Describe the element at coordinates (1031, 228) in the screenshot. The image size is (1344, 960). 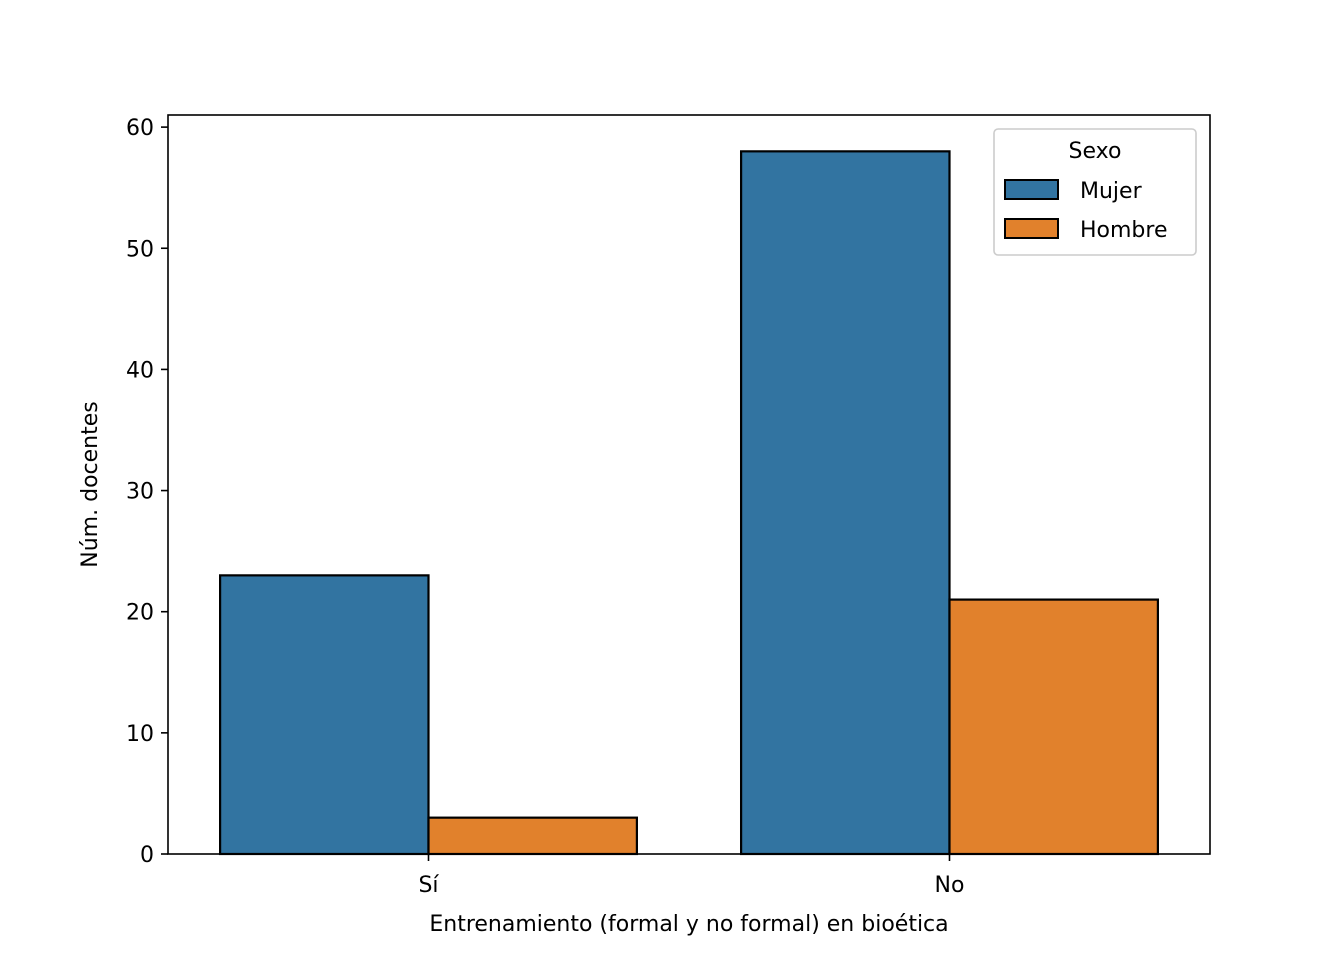
I see `legend-swatch-hombre` at that location.